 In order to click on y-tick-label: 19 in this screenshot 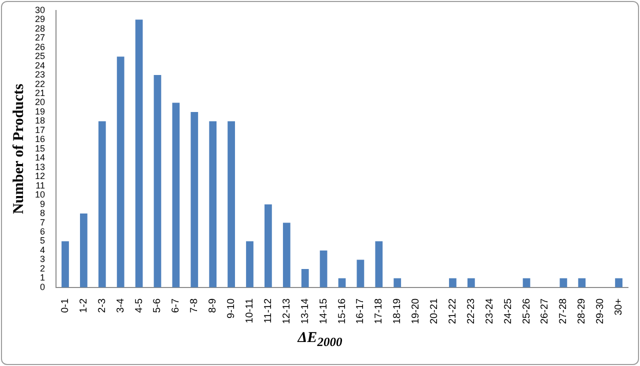, I will do `click(40, 111)`.